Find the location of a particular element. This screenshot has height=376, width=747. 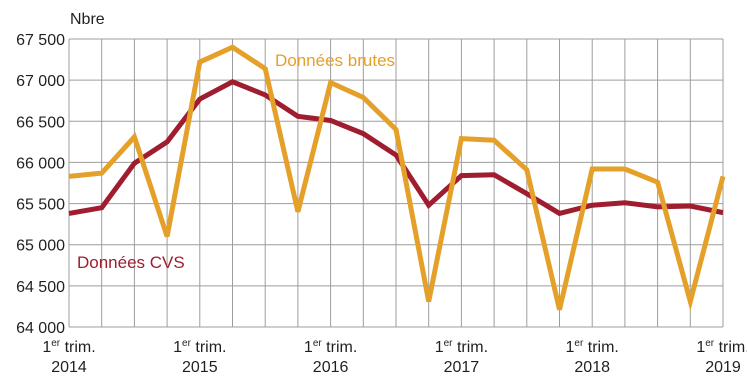

y-tick-label: 65 500 is located at coordinates (40, 205).